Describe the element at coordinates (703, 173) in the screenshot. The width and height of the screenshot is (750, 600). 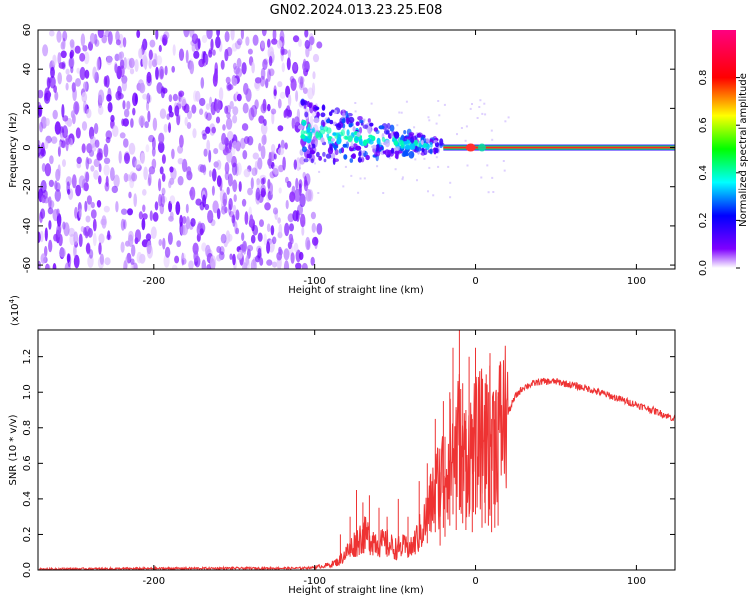
I see `colorbar-tick-label: 0.4` at that location.